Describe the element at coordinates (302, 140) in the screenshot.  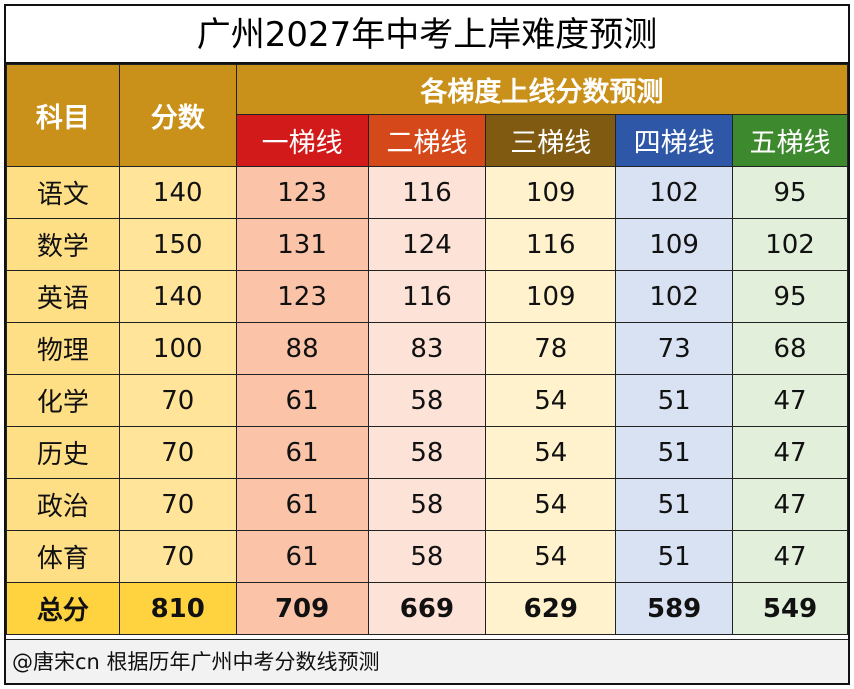
I see `header-tier-1: 一梯线` at that location.